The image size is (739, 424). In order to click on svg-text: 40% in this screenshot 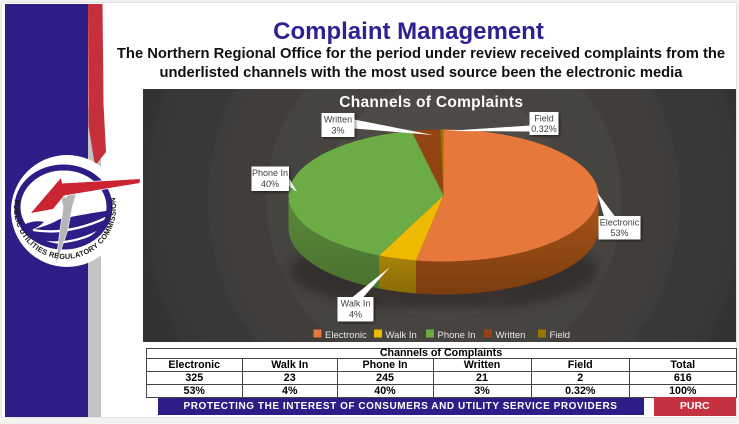, I will do `click(270, 184)`.